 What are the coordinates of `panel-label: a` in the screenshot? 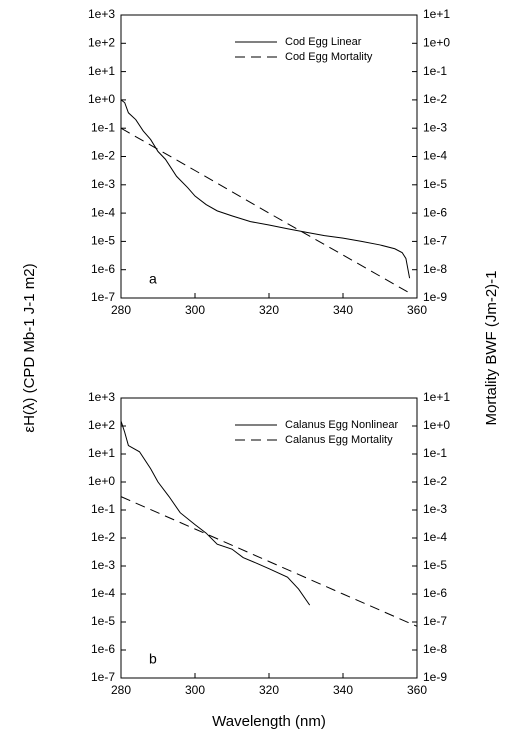 It's located at (153, 279).